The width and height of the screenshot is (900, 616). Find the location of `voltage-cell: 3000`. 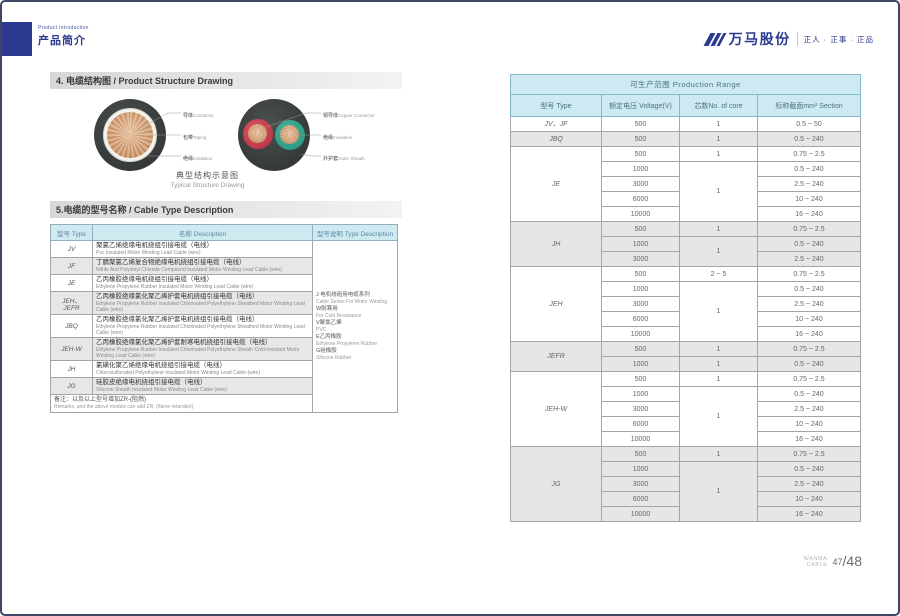

voltage-cell: 3000 is located at coordinates (640, 184).